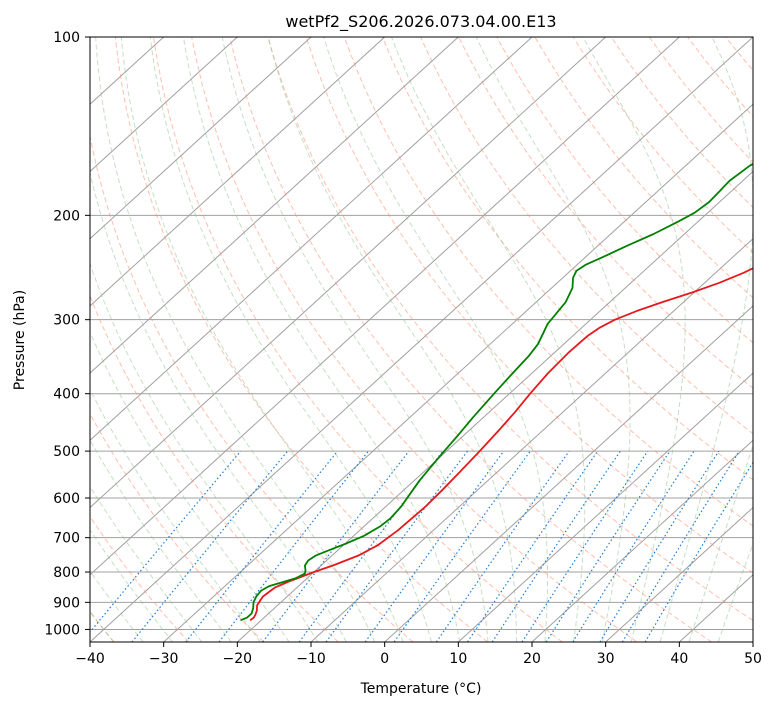  Describe the element at coordinates (66, 38) in the screenshot. I see `y-tick-label: 100` at that location.